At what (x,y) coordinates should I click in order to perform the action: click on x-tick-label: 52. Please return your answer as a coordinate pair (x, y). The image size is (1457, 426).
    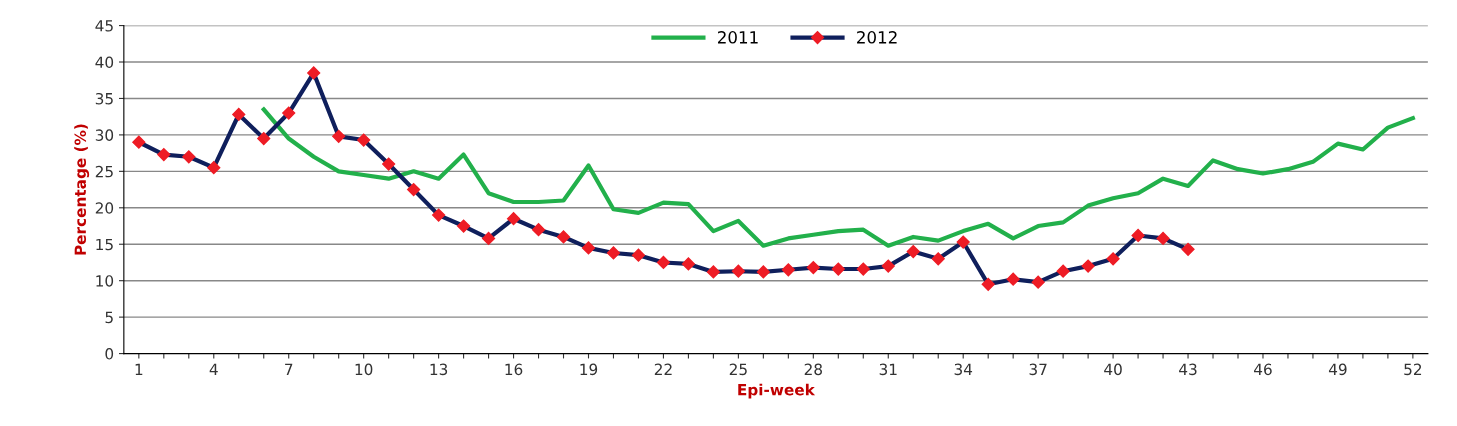
    Looking at the image, I should click on (1413, 369).